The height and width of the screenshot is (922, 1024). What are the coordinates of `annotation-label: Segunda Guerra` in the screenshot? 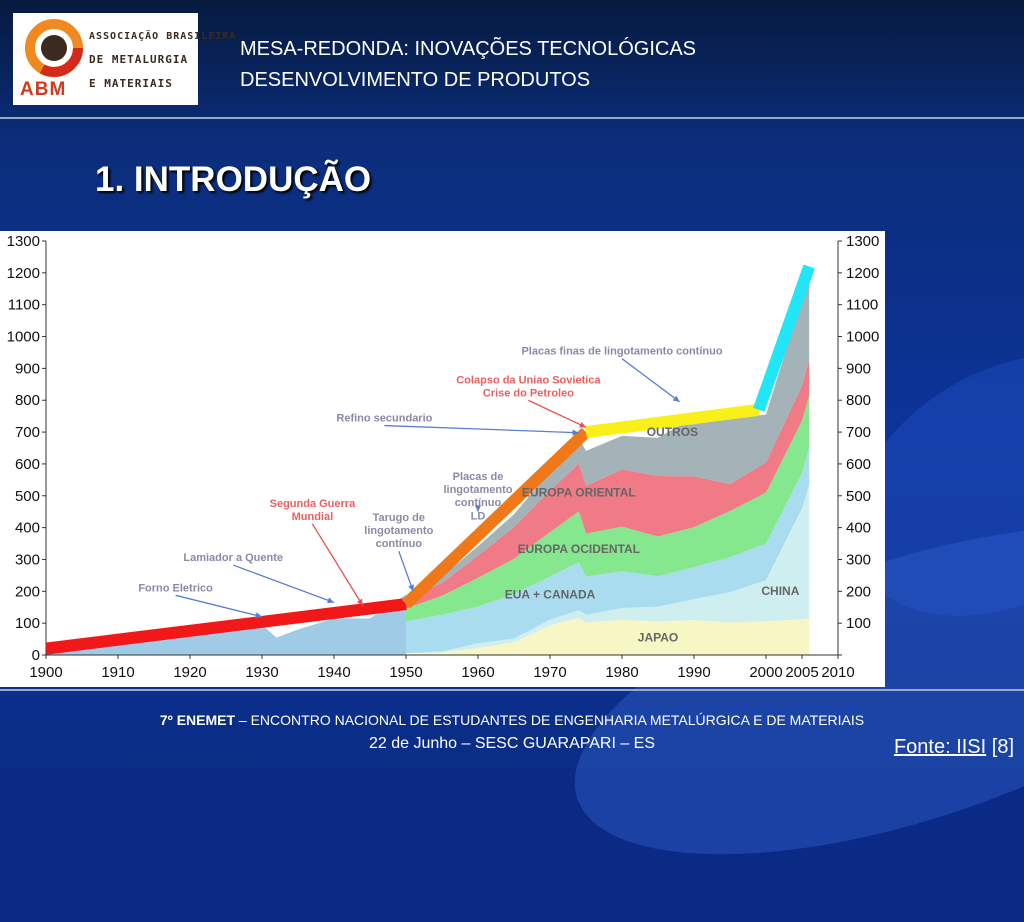 It's located at (313, 504).